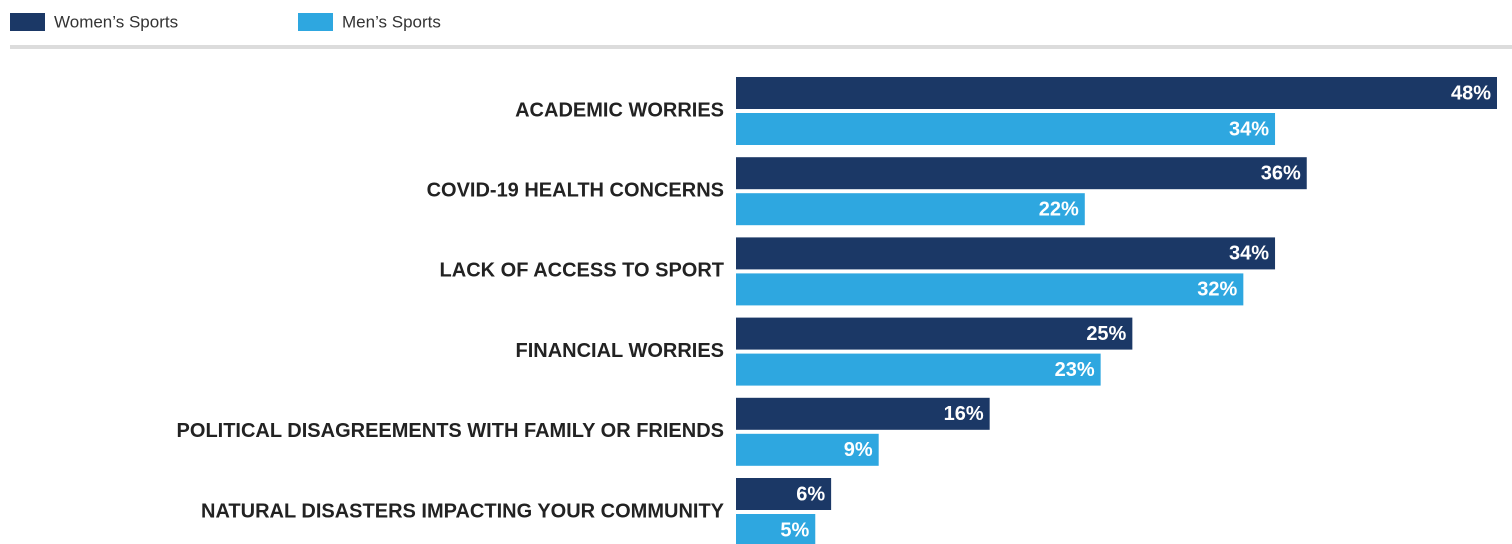 The image size is (1512, 544). What do you see at coordinates (810, 494) in the screenshot?
I see `value-label: 6%` at bounding box center [810, 494].